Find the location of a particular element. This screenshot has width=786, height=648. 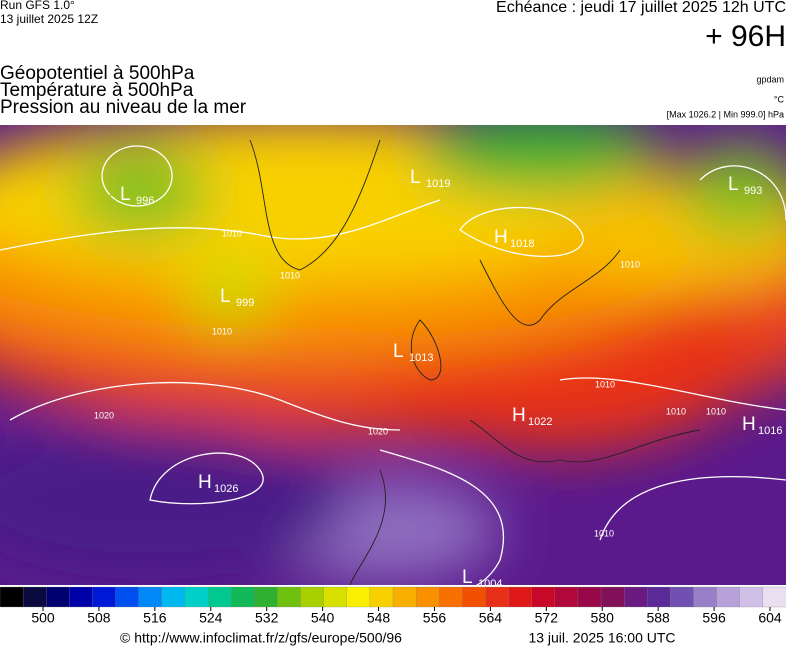

run-label: Run GFS 1.0° is located at coordinates (37, 6).